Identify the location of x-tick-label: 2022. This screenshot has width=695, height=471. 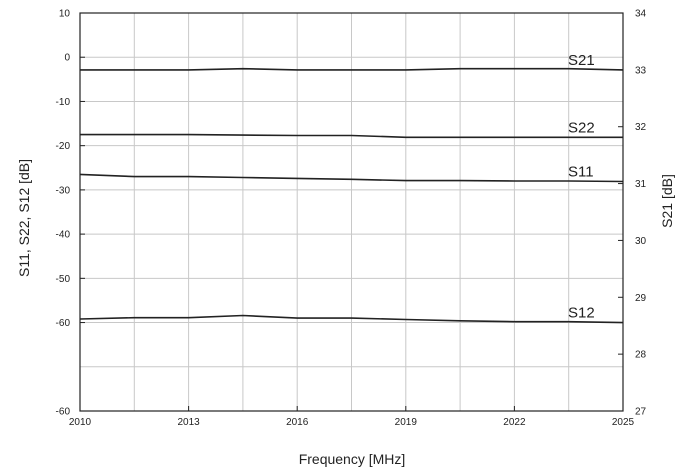
(514, 422).